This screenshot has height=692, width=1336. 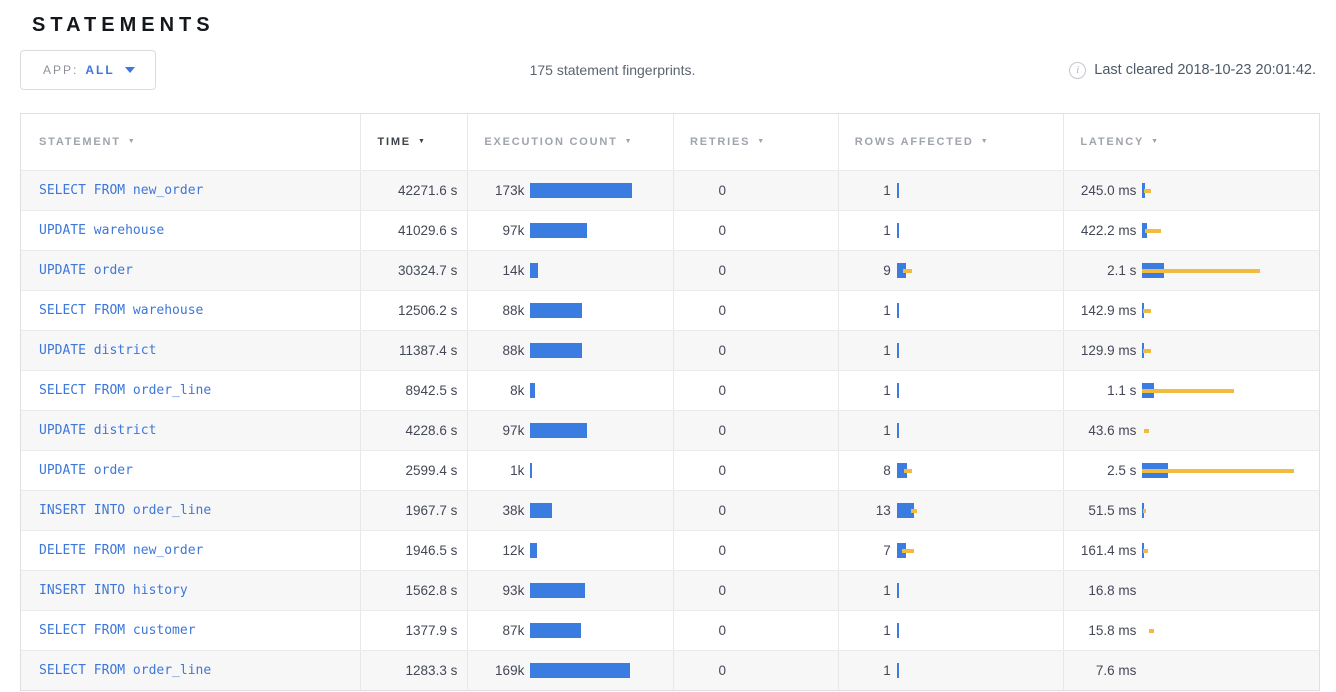 What do you see at coordinates (1122, 470) in the screenshot?
I see `latency-value: 2.5 s` at bounding box center [1122, 470].